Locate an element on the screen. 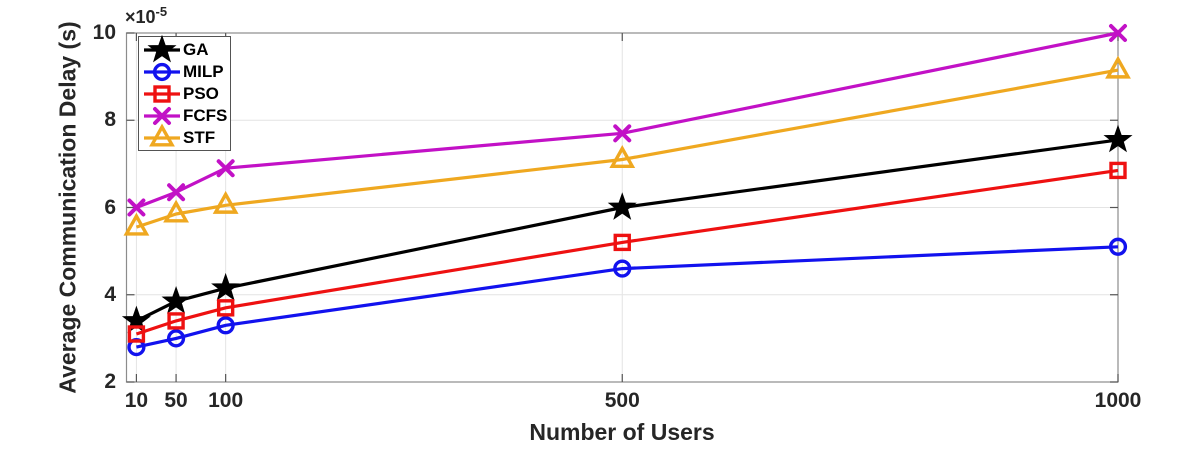 The image size is (1196, 451). legend-star-icon is located at coordinates (162, 48).